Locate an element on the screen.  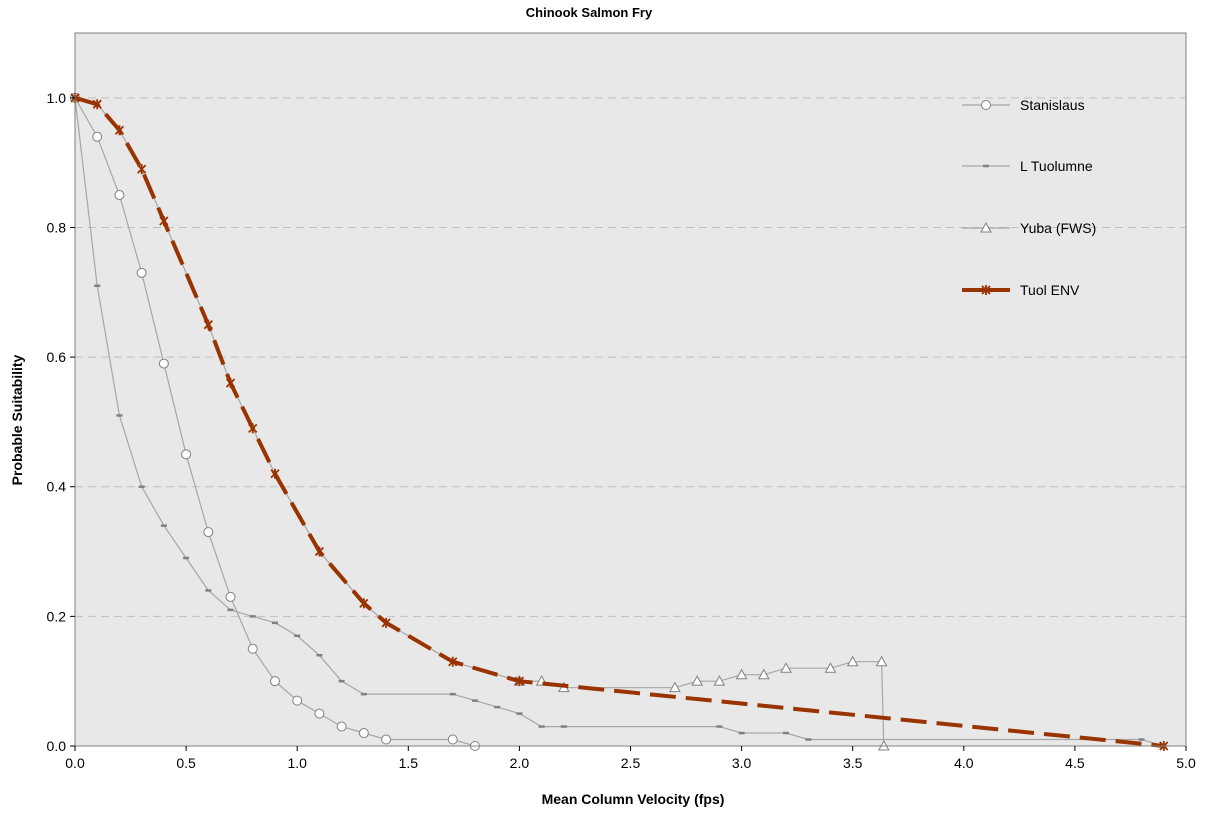
y-tick-label-0: 0.0 is located at coordinates (57, 746).